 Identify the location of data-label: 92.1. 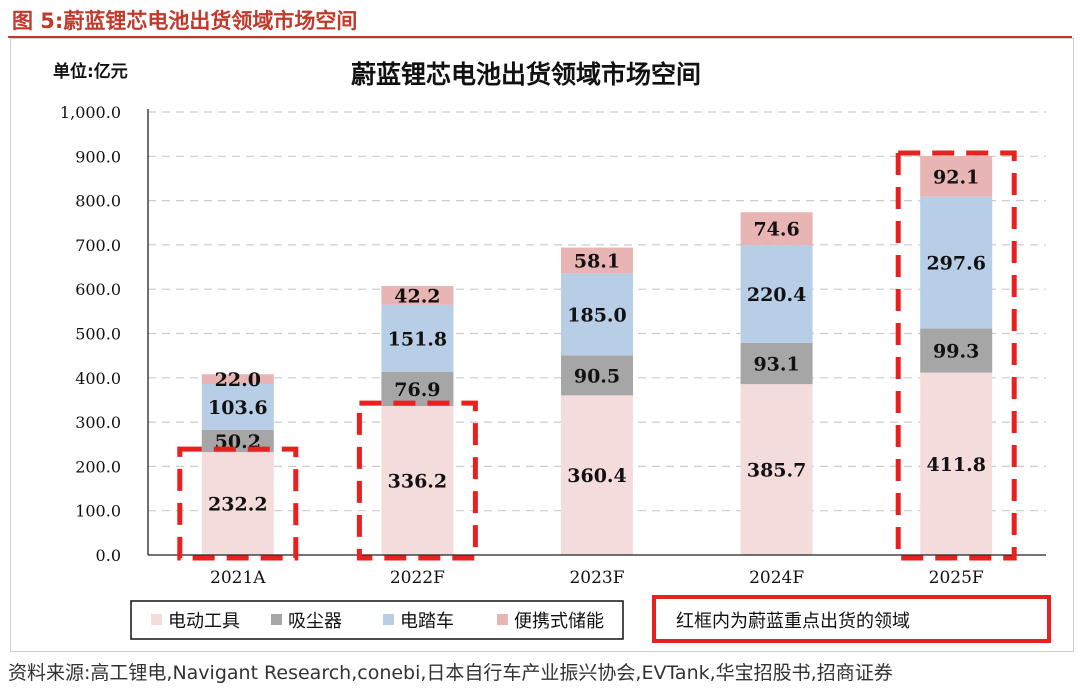
(956, 177).